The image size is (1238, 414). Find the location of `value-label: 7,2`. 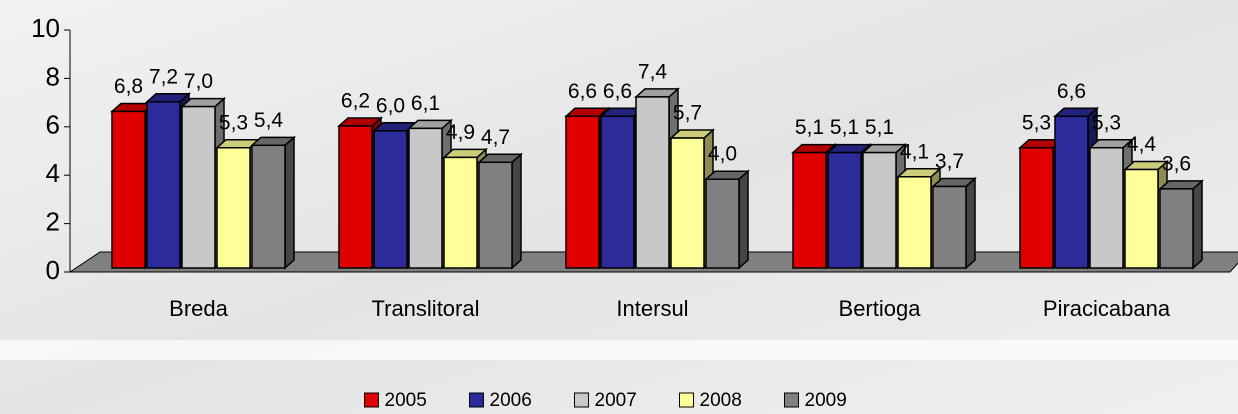

value-label: 7,2 is located at coordinates (163, 76).